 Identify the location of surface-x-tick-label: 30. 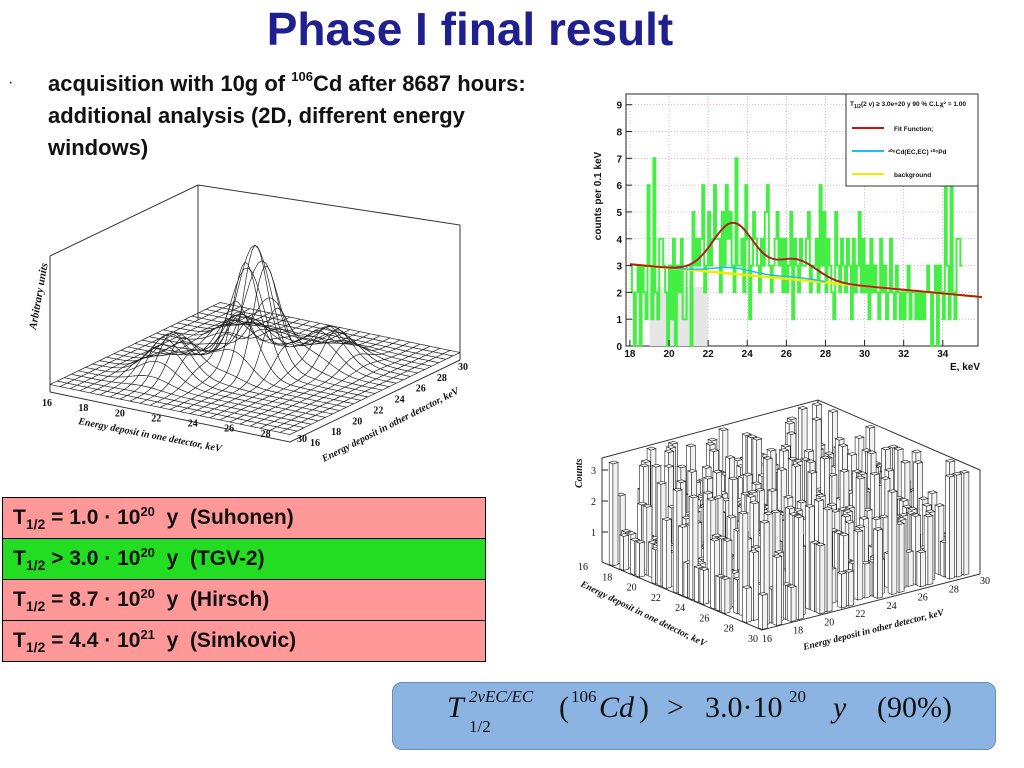
(302, 439).